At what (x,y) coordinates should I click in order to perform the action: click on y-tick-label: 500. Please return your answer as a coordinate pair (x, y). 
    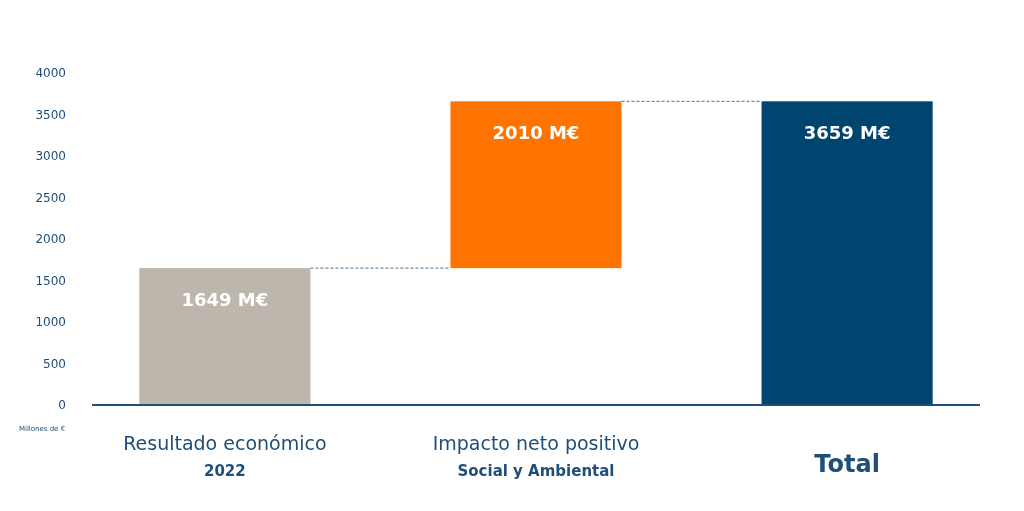
    Looking at the image, I should click on (54, 363).